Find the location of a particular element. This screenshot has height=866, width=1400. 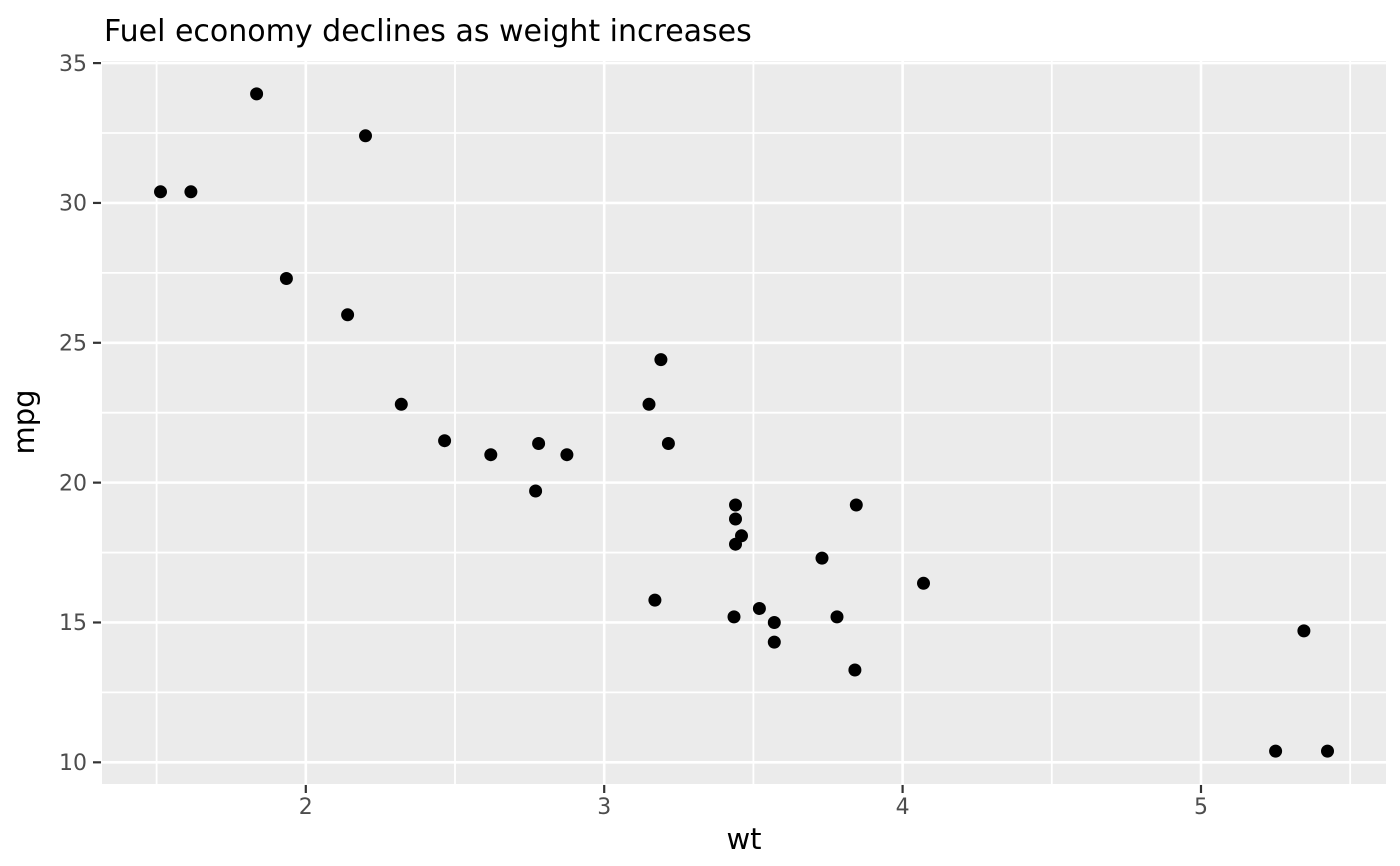

x-tick-label: 3 is located at coordinates (604, 807).